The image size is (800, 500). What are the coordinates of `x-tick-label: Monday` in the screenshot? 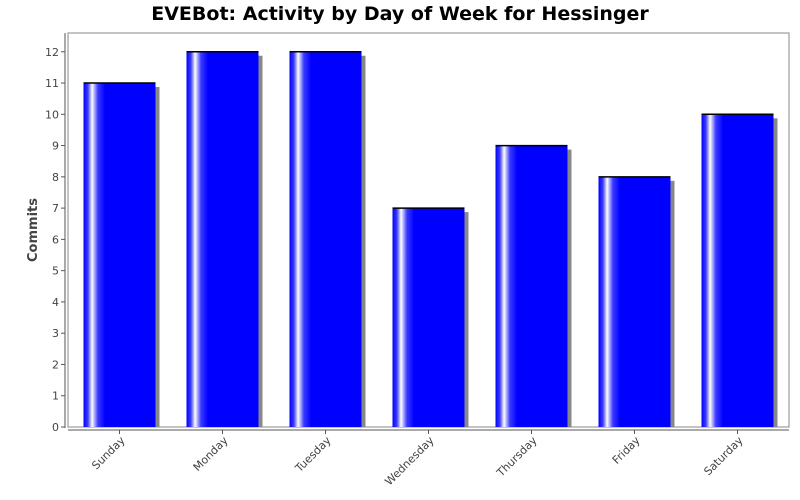 It's located at (211, 454).